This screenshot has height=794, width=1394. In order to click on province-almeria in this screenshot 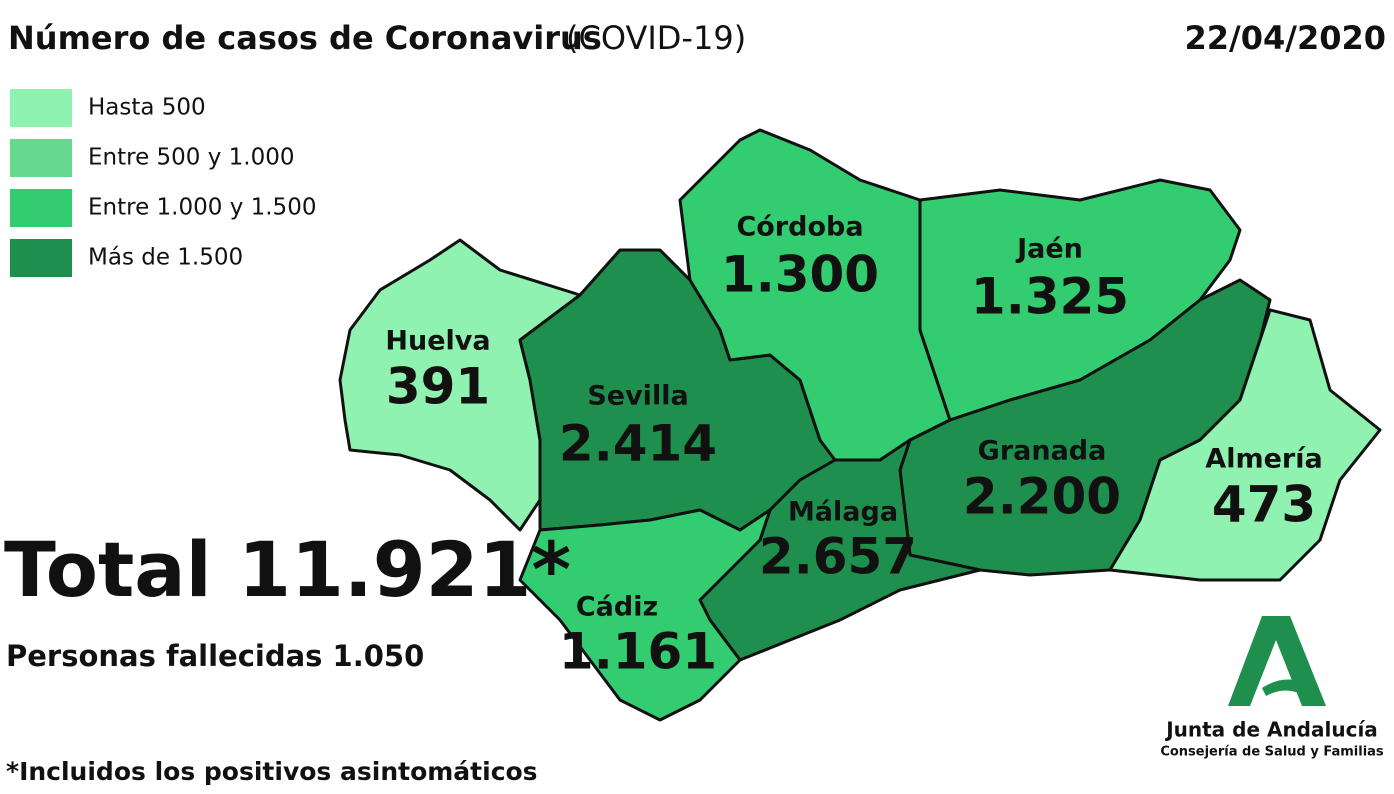, I will do `click(1245, 445)`.